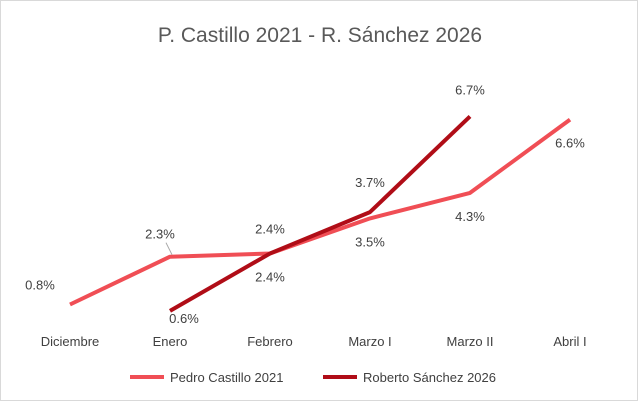 The height and width of the screenshot is (403, 640). Describe the element at coordinates (169, 248) in the screenshot. I see `label-leader-line` at that location.